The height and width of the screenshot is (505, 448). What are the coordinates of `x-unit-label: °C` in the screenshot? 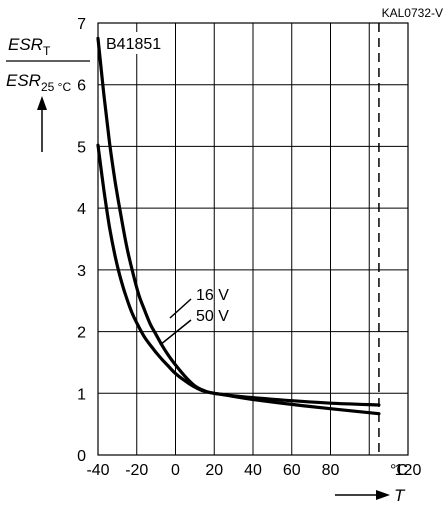 It's located at (399, 470).